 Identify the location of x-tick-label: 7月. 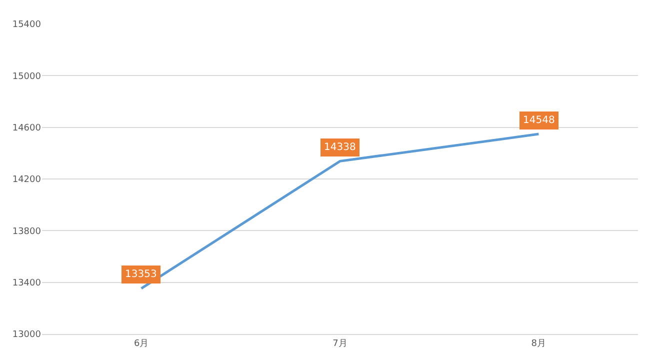
(340, 343).